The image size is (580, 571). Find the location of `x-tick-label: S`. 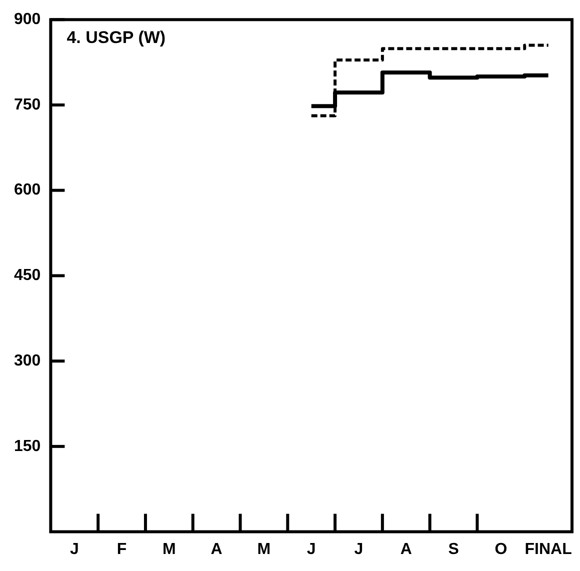

x-tick-label: S is located at coordinates (454, 549).